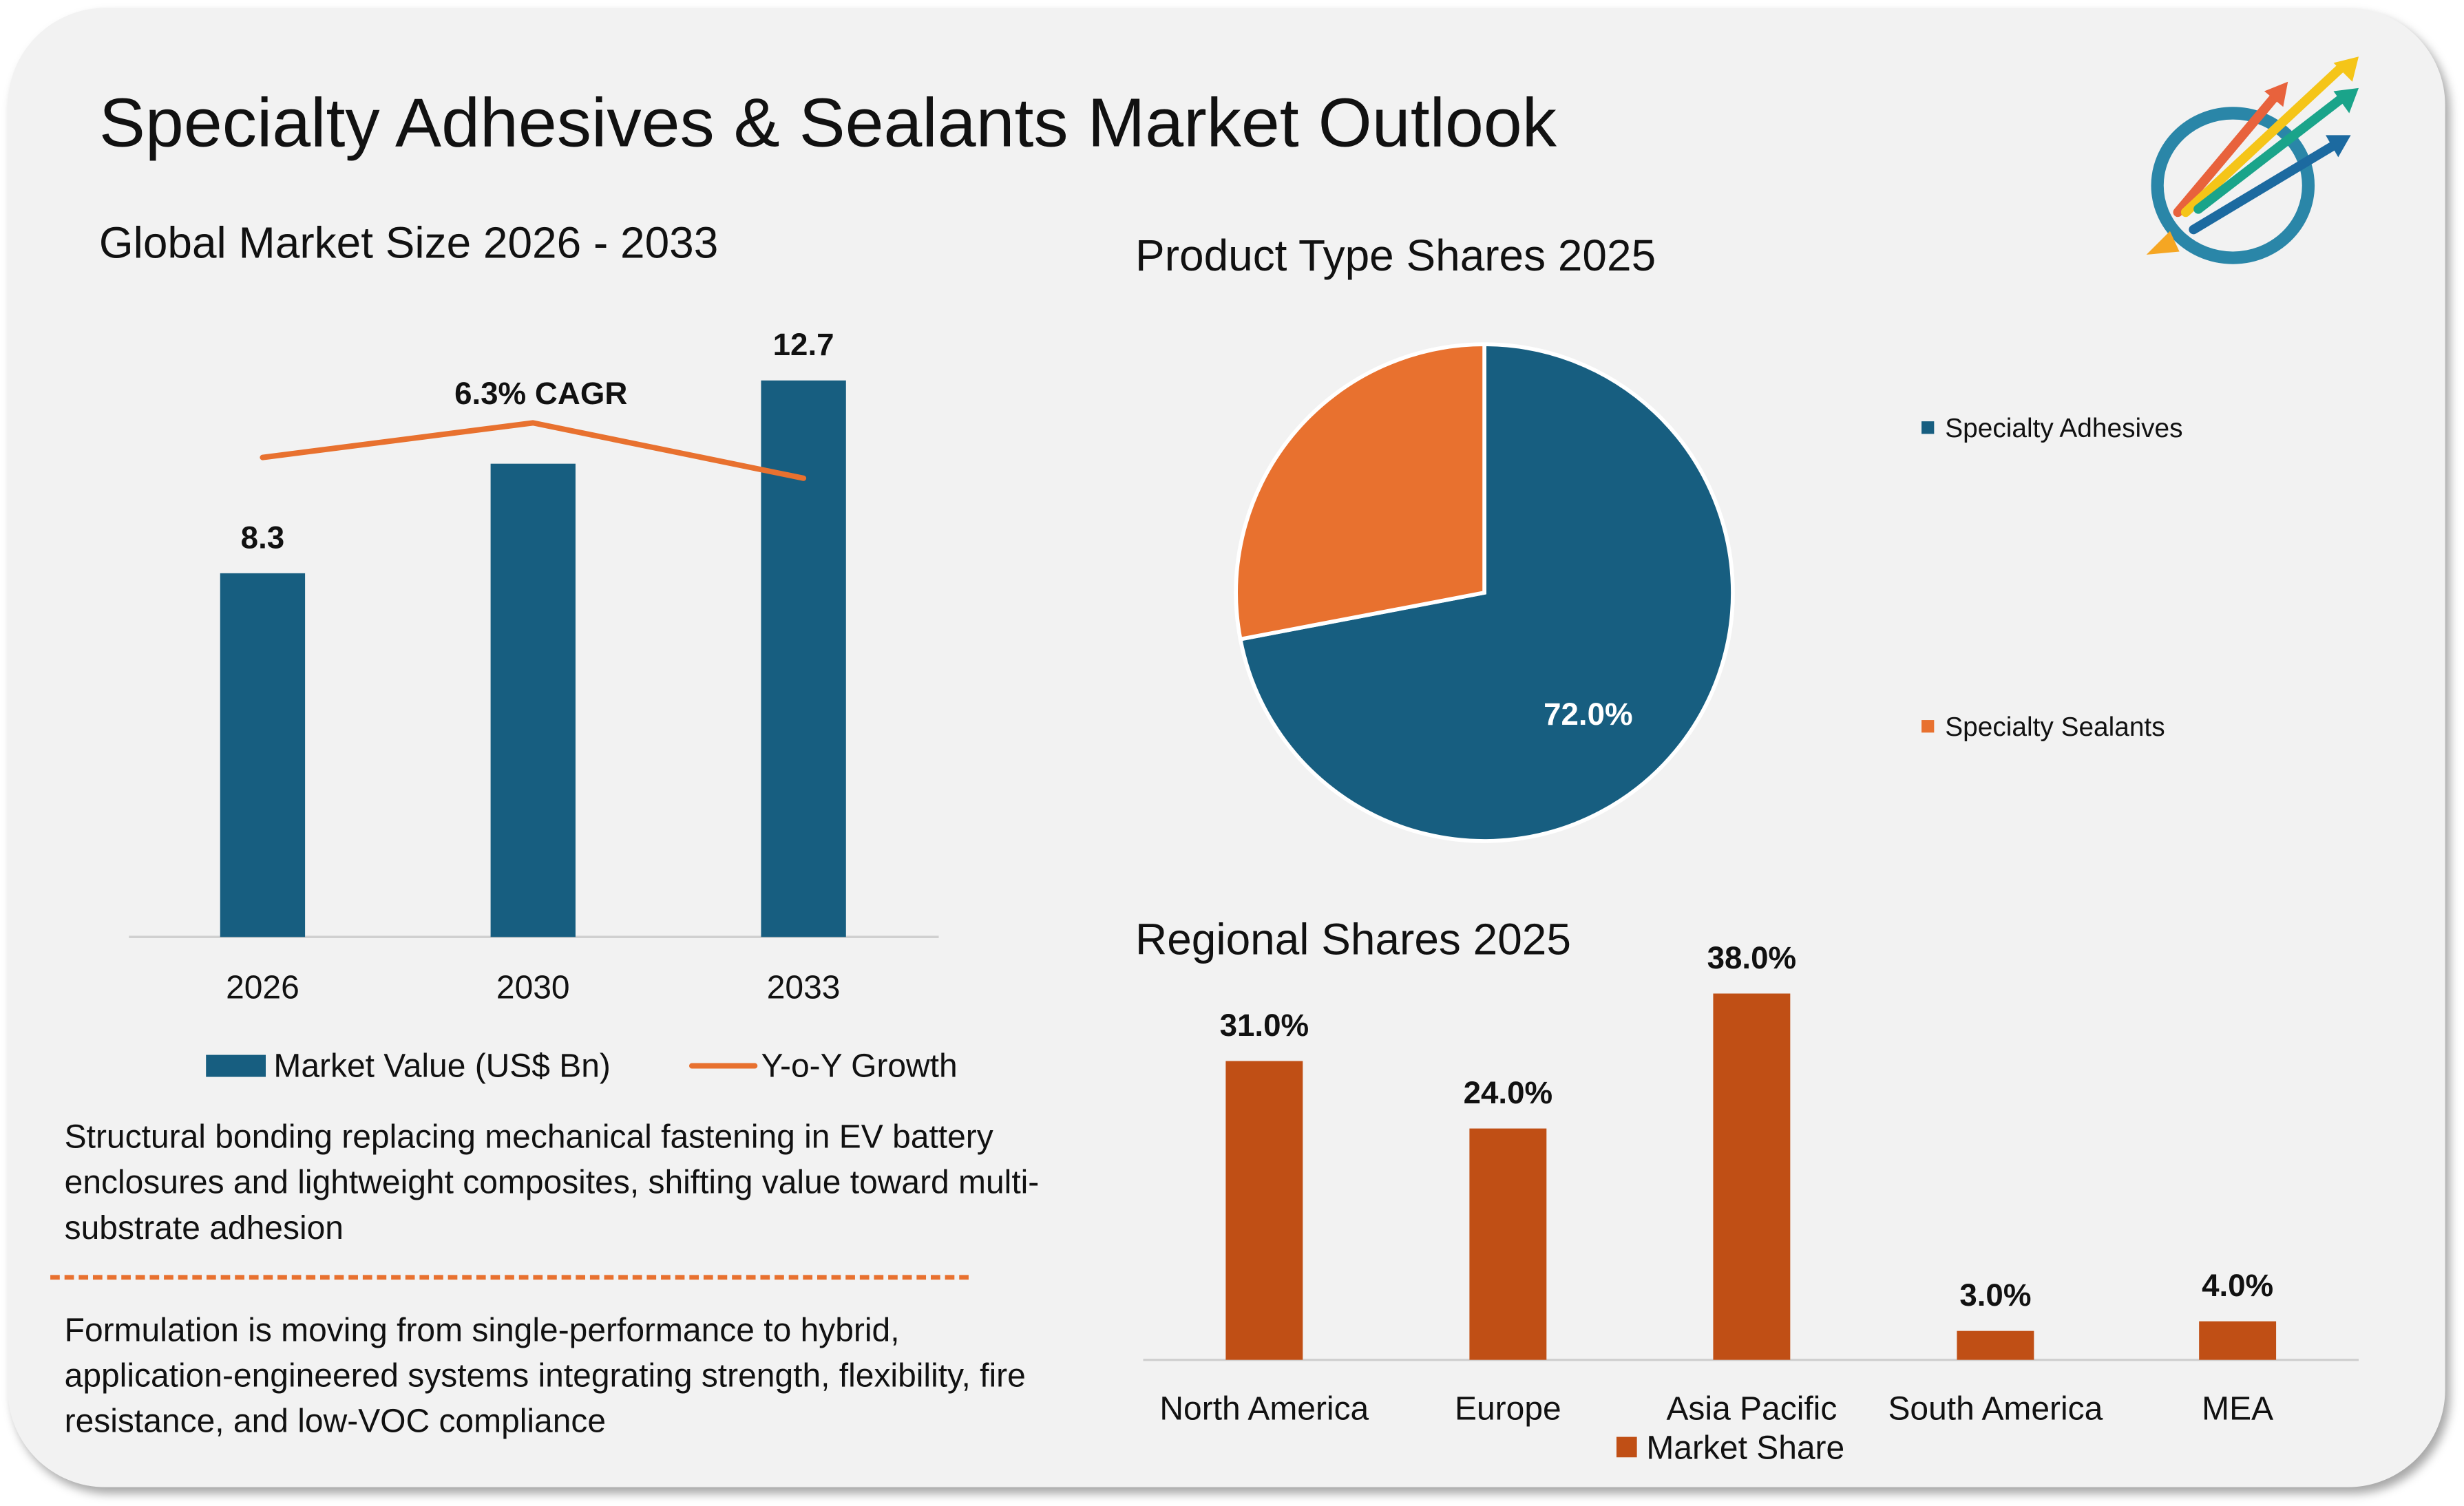  Describe the element at coordinates (1752, 958) in the screenshot. I see `data-label: 38.0%` at that location.